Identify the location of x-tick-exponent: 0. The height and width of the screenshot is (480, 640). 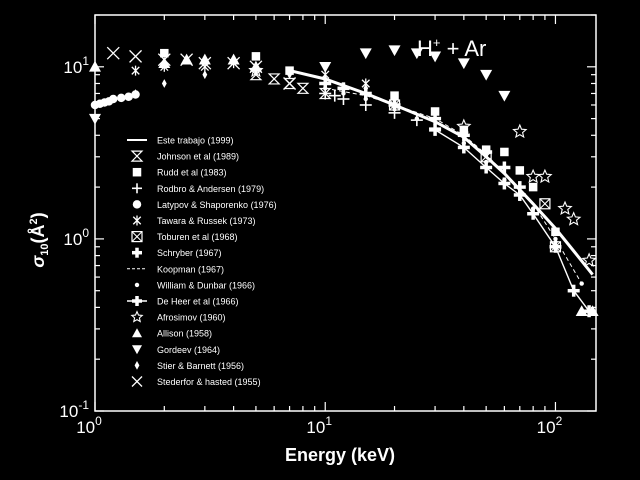
(98, 421).